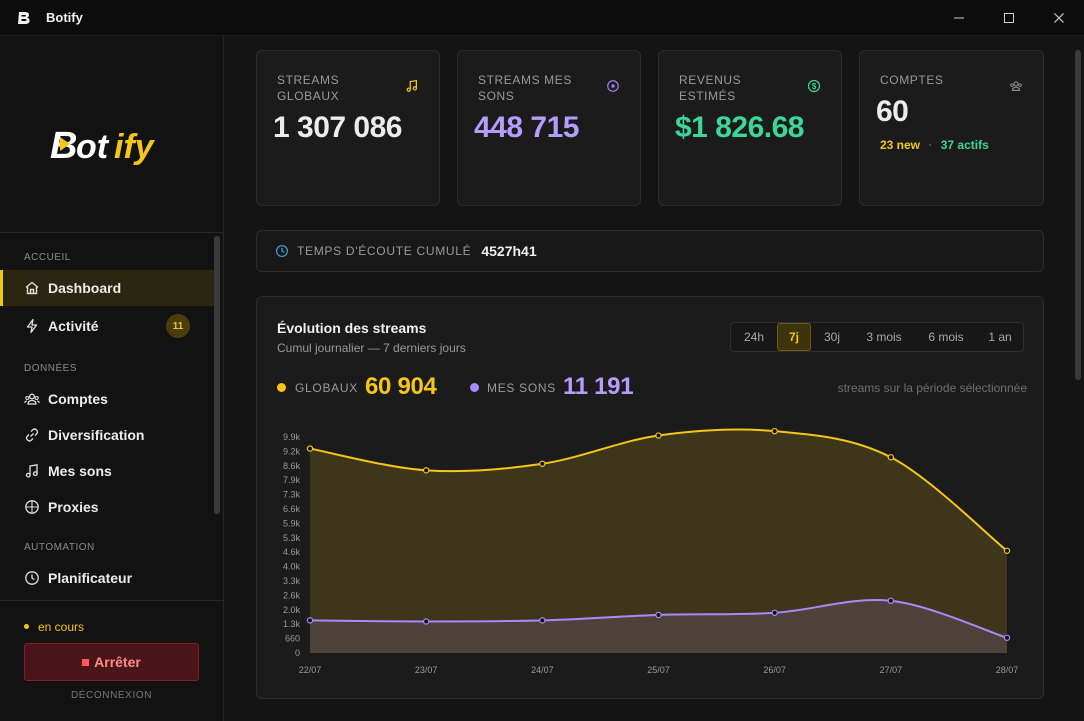 The height and width of the screenshot is (721, 1084). I want to click on minimize-icon, so click(959, 18).